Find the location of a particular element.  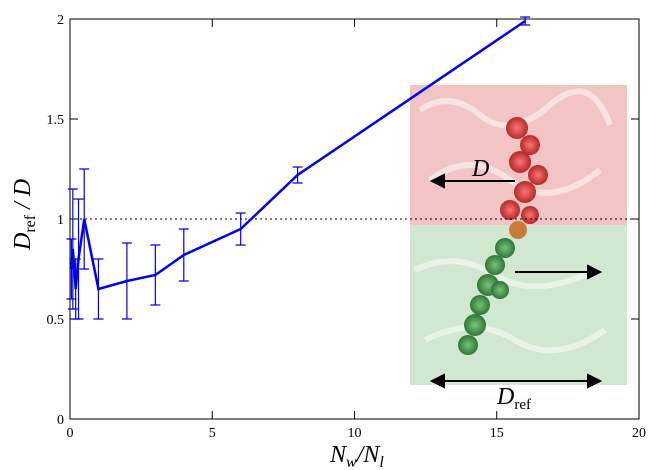

inset-label: Dref is located at coordinates (513, 398).